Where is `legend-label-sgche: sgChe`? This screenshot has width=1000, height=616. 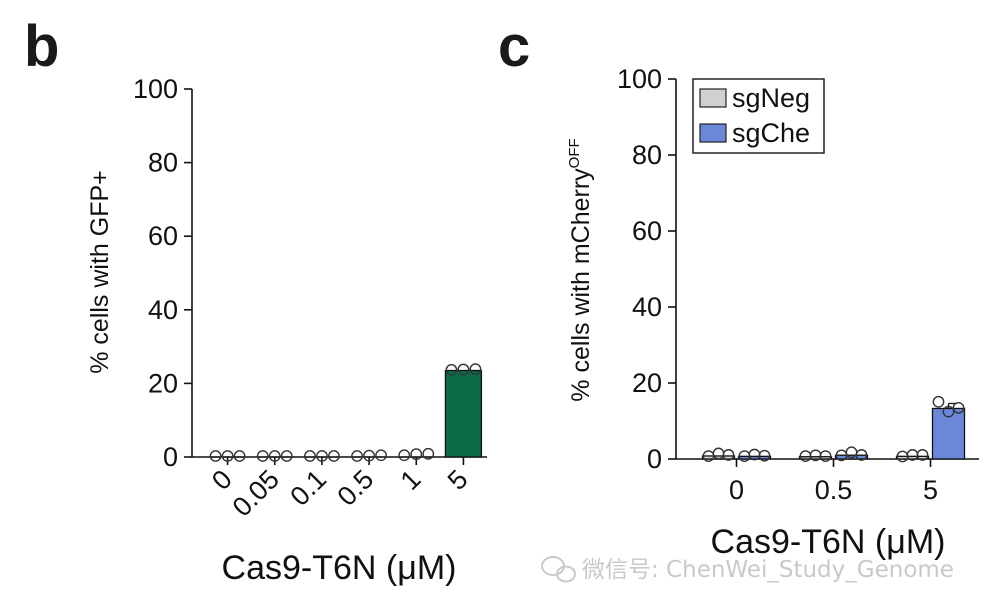
legend-label-sgche: sgChe is located at coordinates (771, 133).